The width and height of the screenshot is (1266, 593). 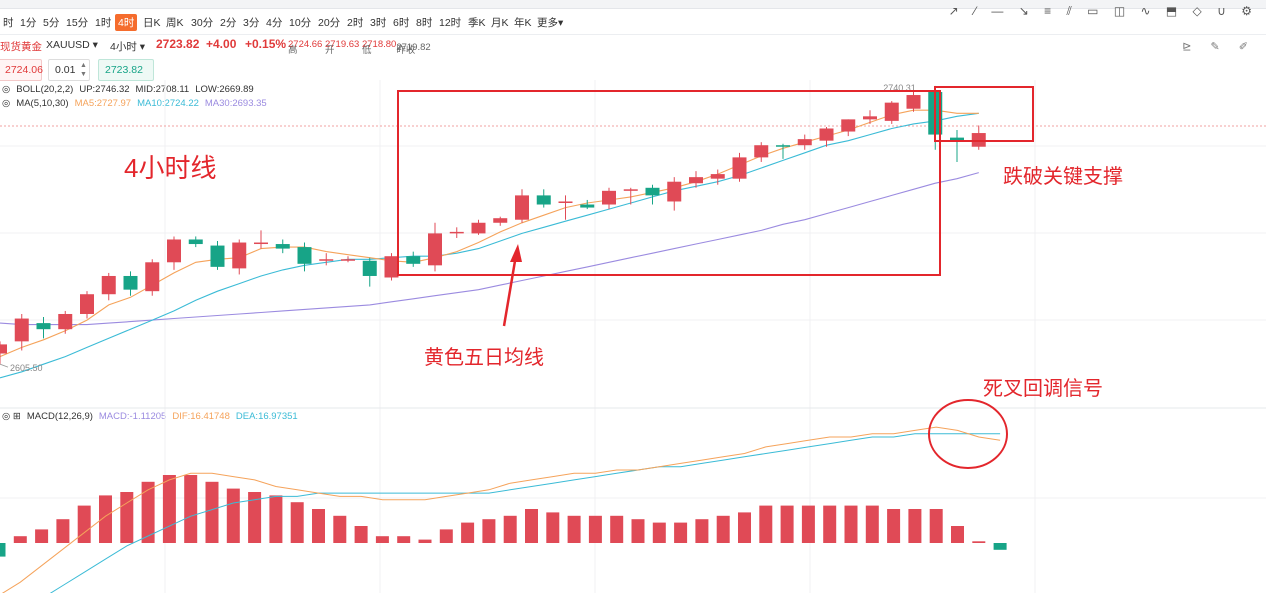 What do you see at coordinates (1043, 389) in the screenshot?
I see `death-cross-annotation: 死叉回调信号` at bounding box center [1043, 389].